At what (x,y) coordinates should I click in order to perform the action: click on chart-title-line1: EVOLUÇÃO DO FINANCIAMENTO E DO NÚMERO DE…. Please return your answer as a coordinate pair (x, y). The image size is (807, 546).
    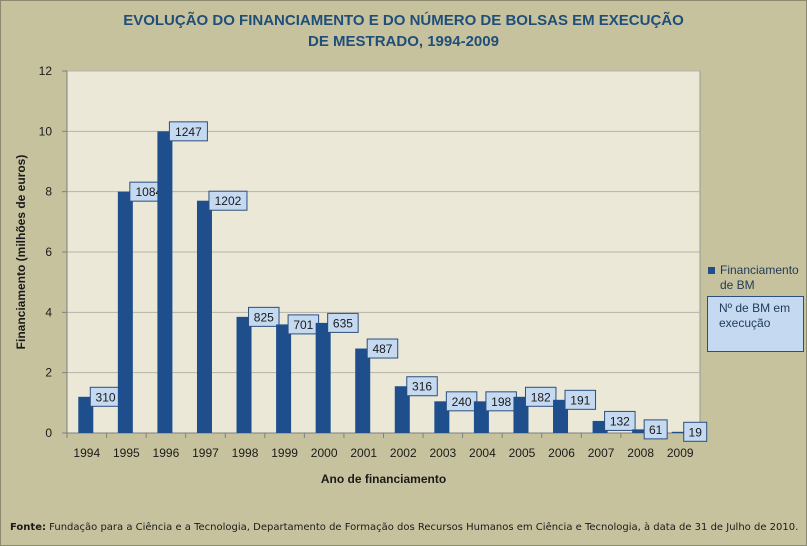
    Looking at the image, I should click on (403, 20).